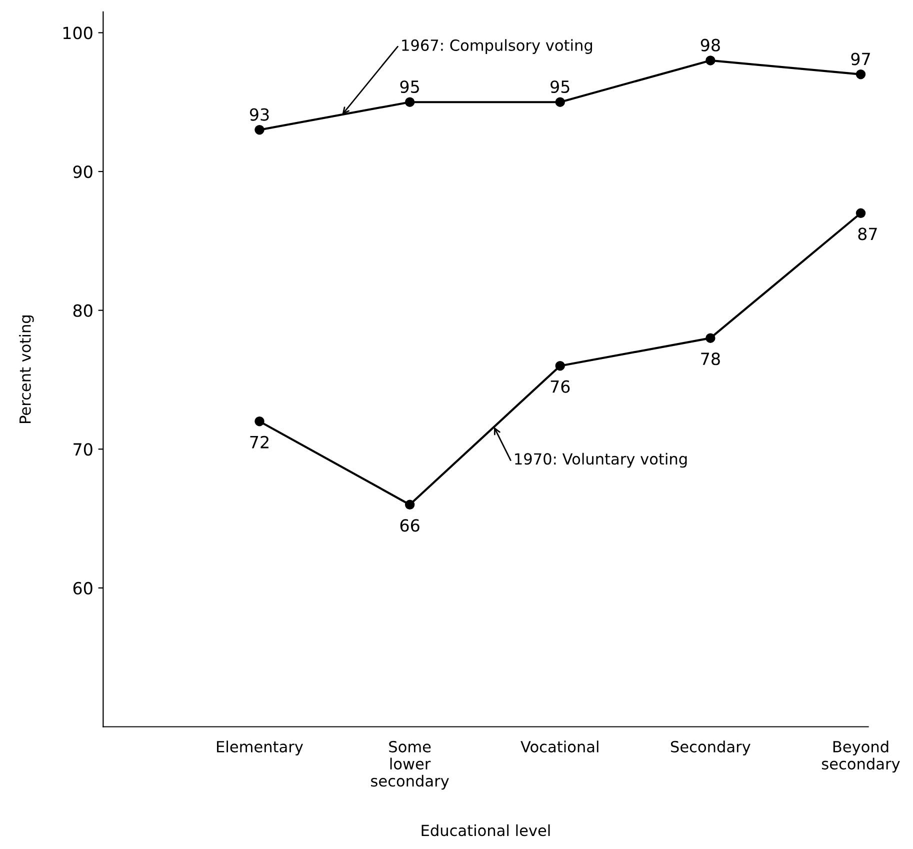 This screenshot has height=849, width=913. I want to click on y-tick-label: 60, so click(82, 588).